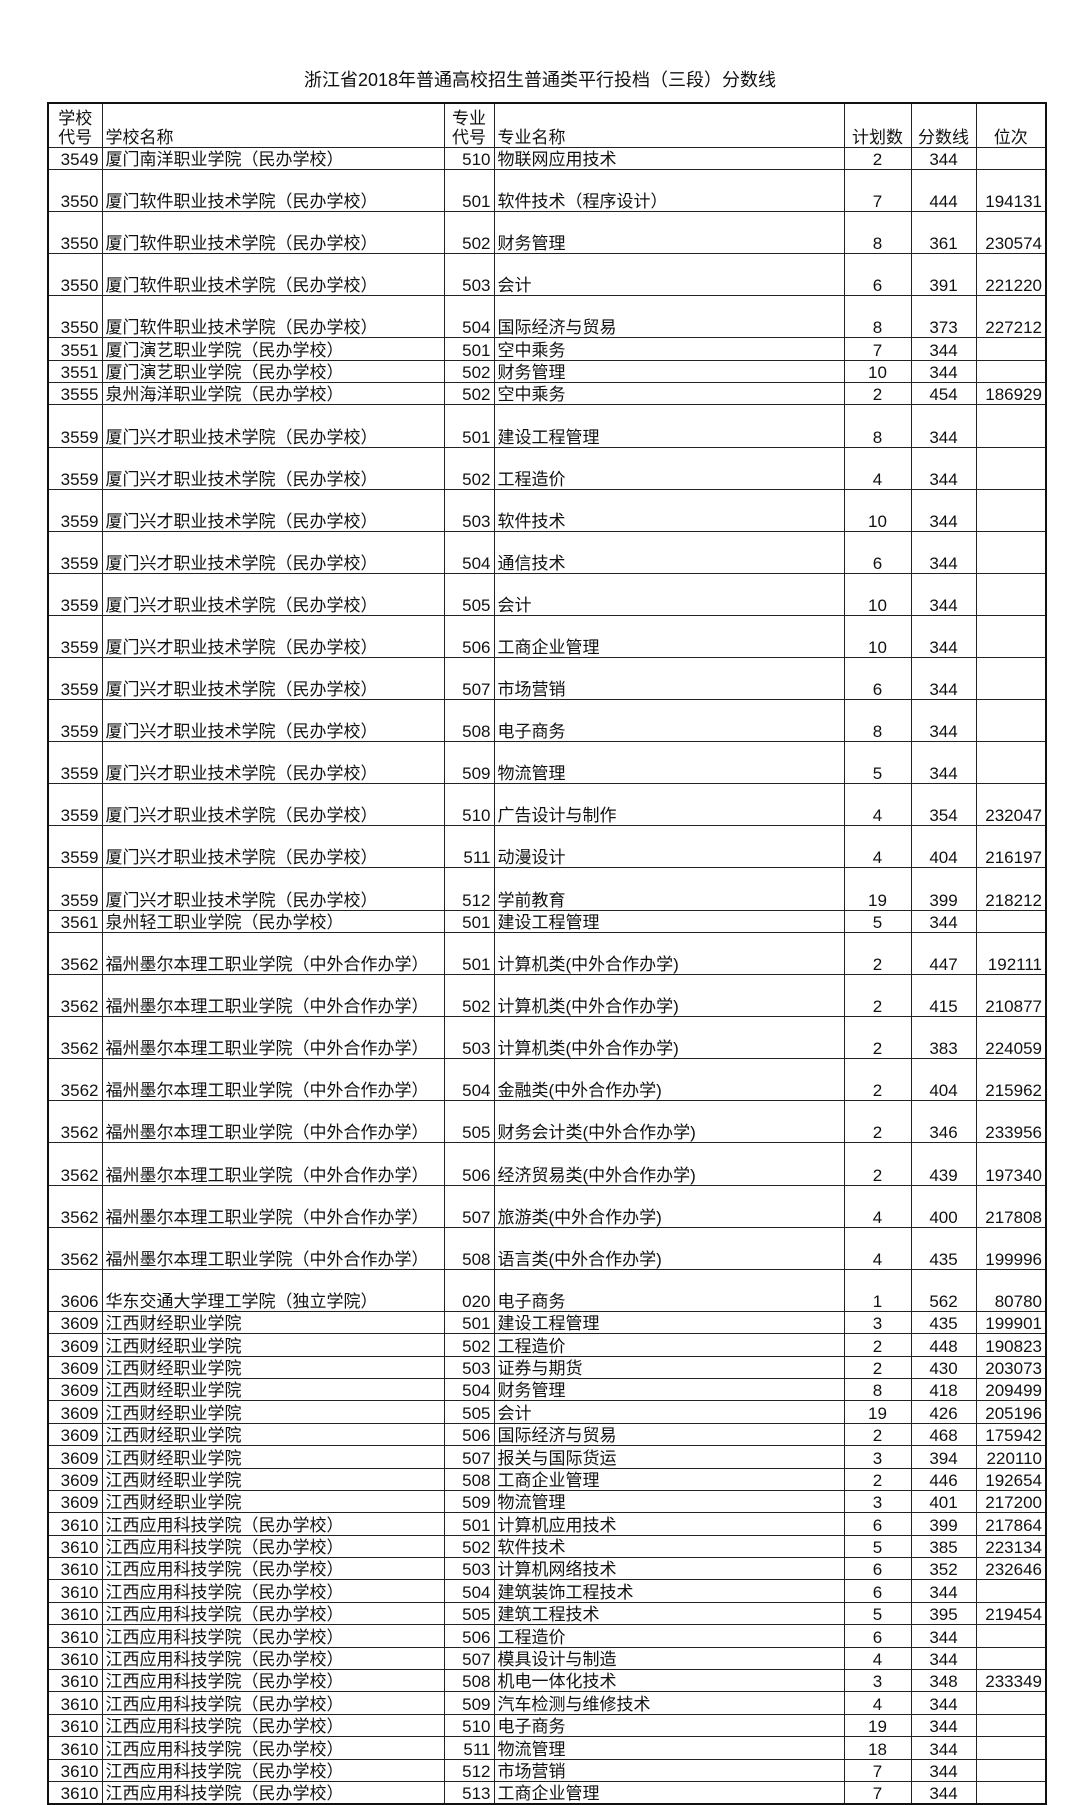 This screenshot has height=1805, width=1080. I want to click on rank-cell: 186929, so click(1011, 394).